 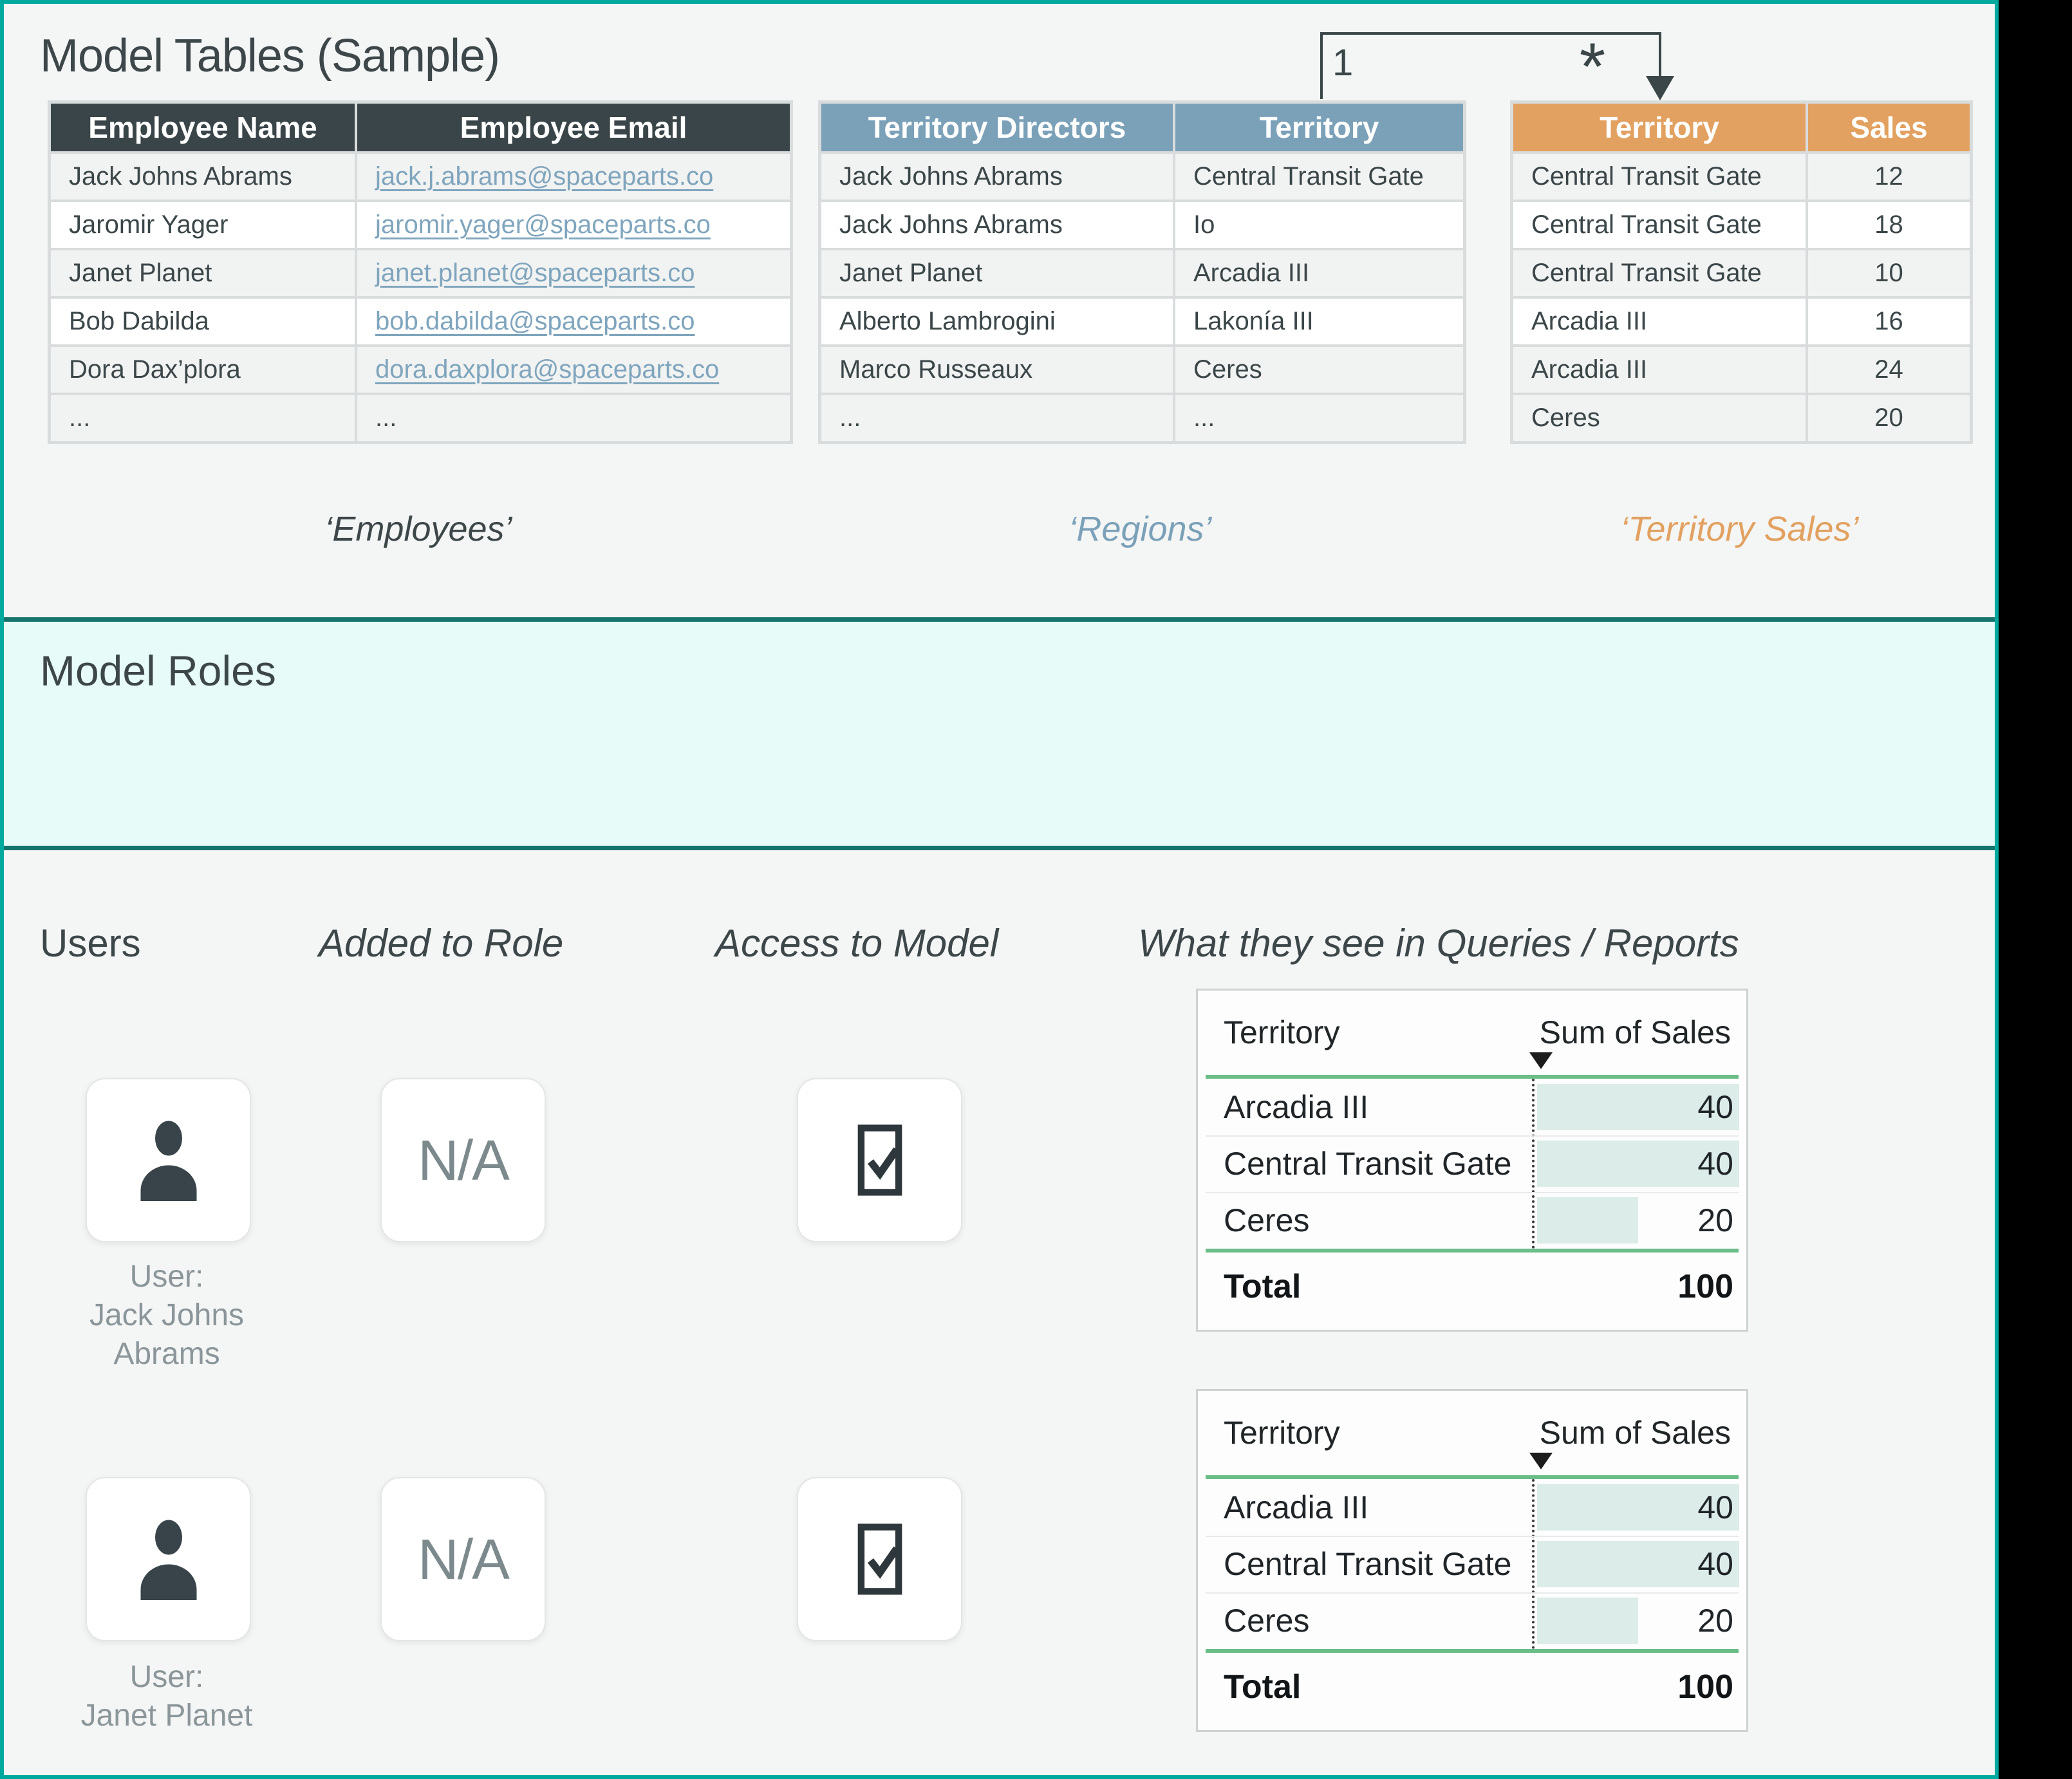 I want to click on added-to-role-heading: Added to Role, so click(x=442, y=943).